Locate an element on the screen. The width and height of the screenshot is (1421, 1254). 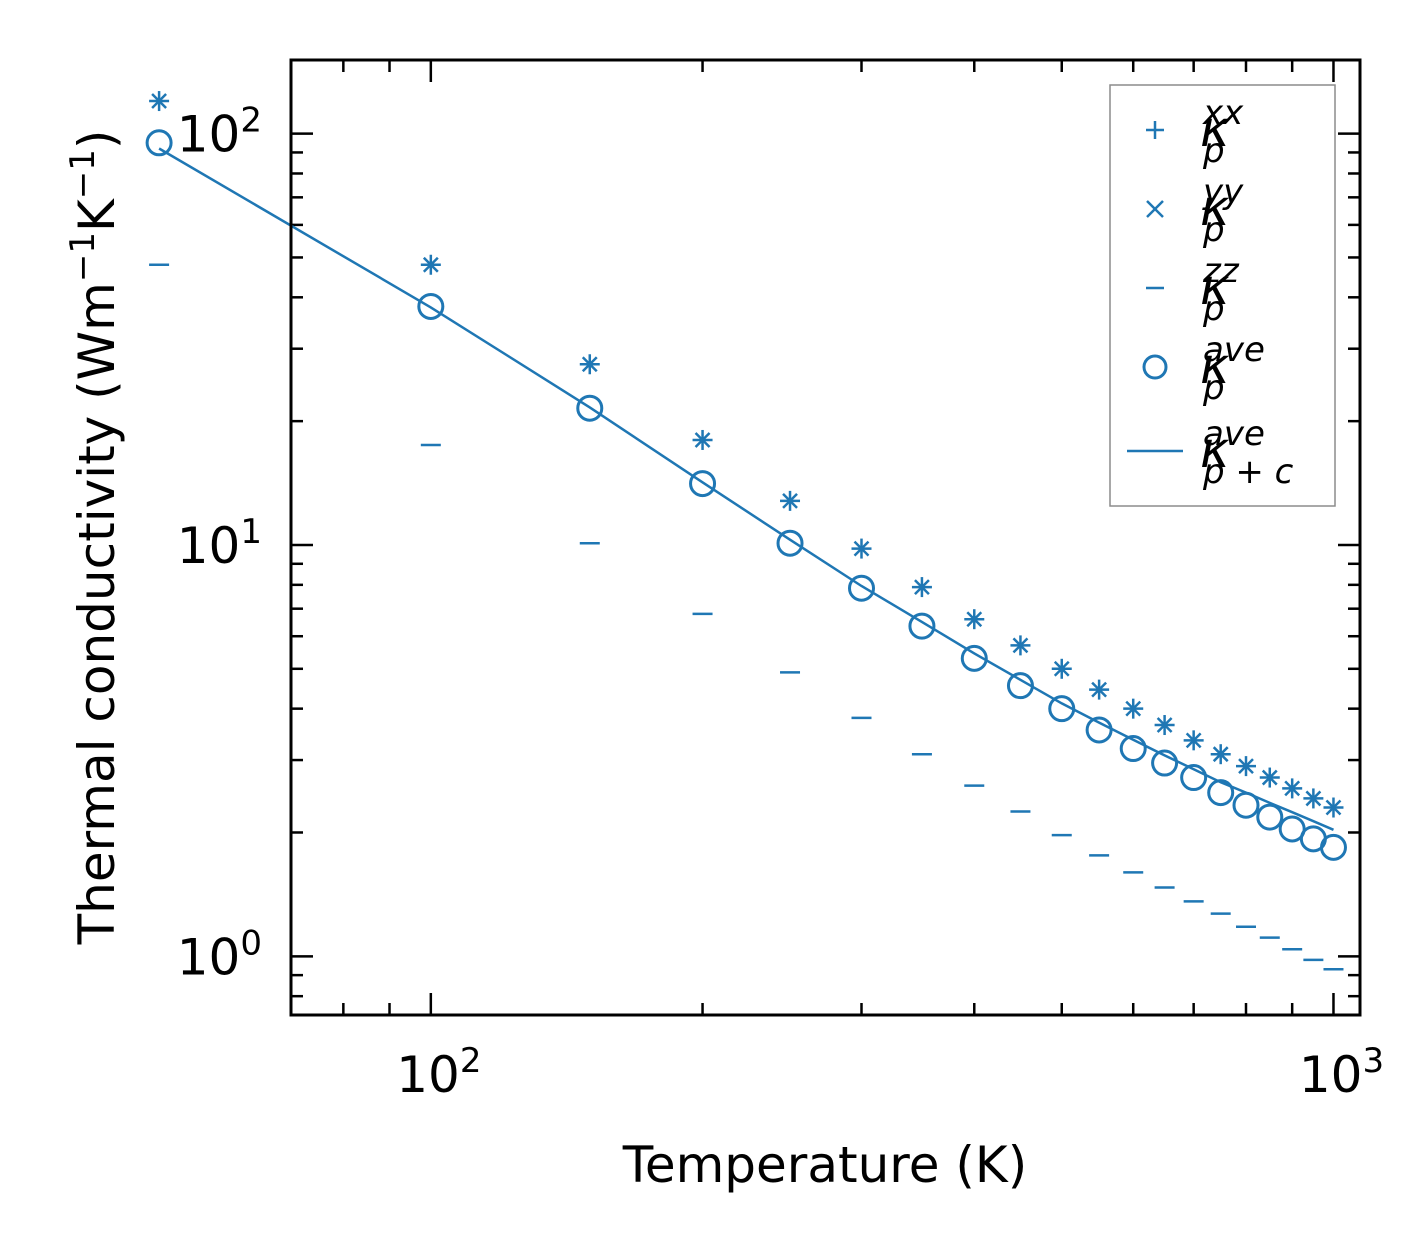
y-tick-label-exp: 1 is located at coordinates (251, 532).